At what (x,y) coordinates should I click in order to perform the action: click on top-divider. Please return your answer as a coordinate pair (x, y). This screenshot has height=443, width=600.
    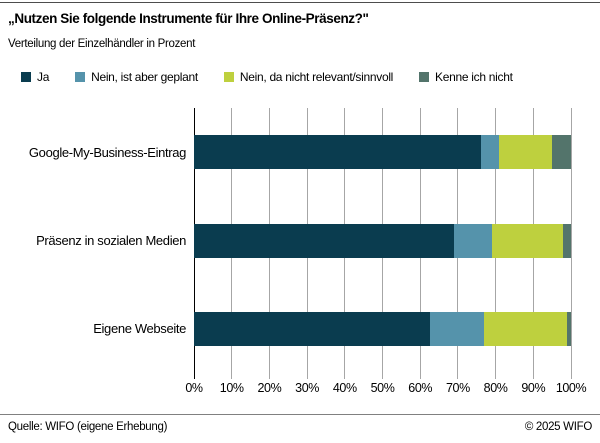
    Looking at the image, I should click on (300, 2).